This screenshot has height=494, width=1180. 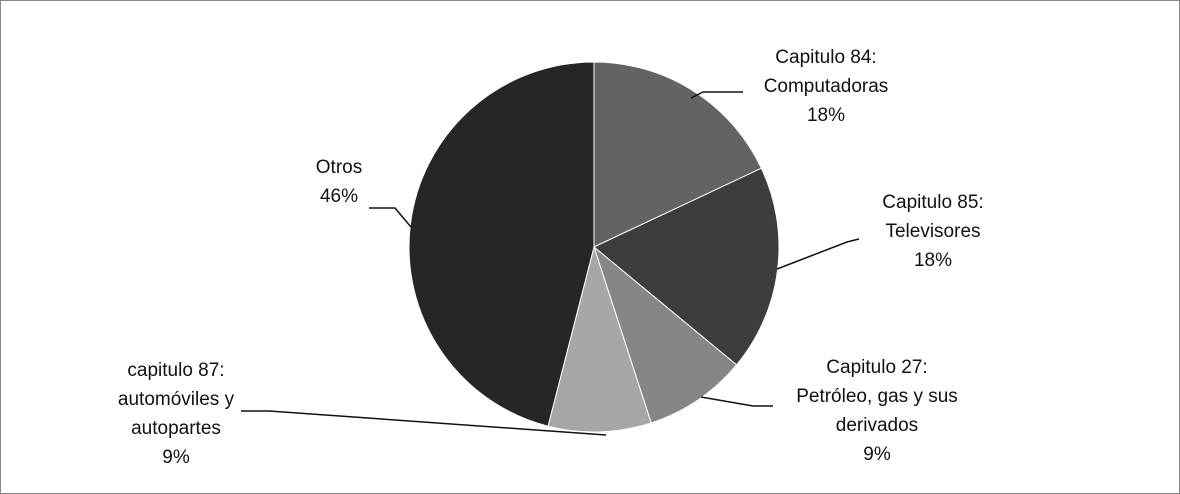 What do you see at coordinates (826, 72) in the screenshot?
I see `slice-label: Capitulo 84: Computadoras` at bounding box center [826, 72].